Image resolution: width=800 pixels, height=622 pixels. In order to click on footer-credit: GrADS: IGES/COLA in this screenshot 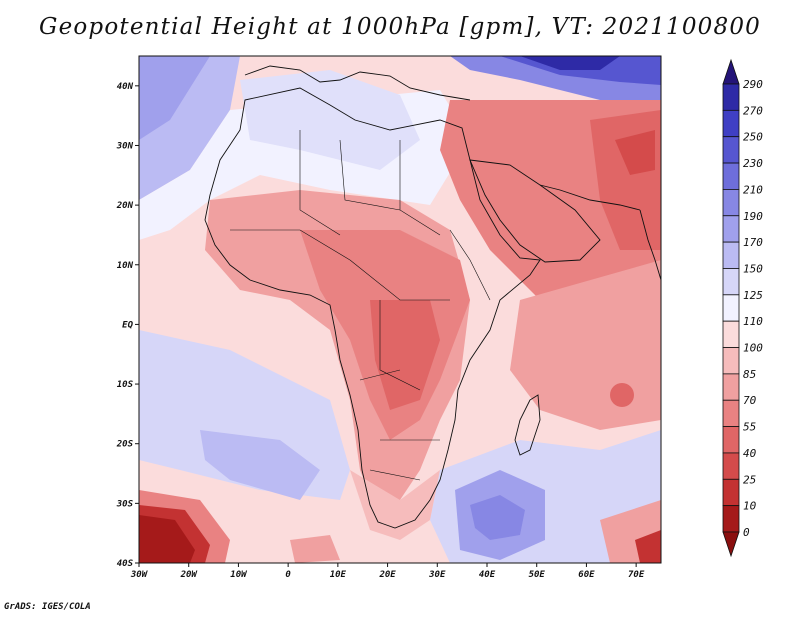, I will do `click(47, 607)`.